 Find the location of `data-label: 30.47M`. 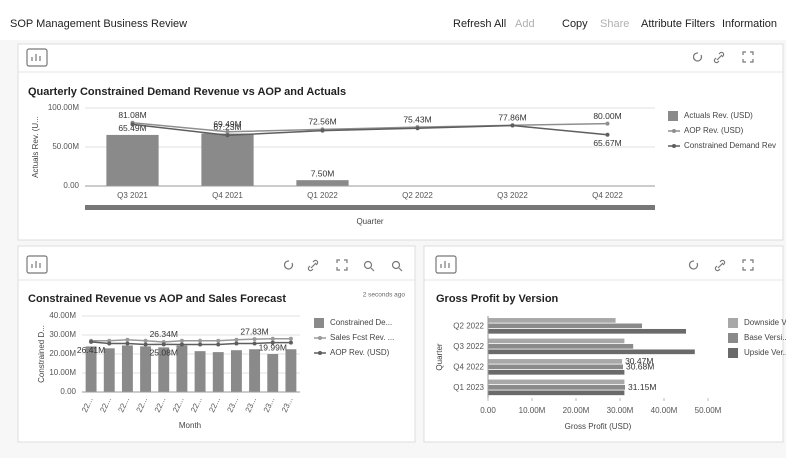

data-label: 30.47M is located at coordinates (639, 361).